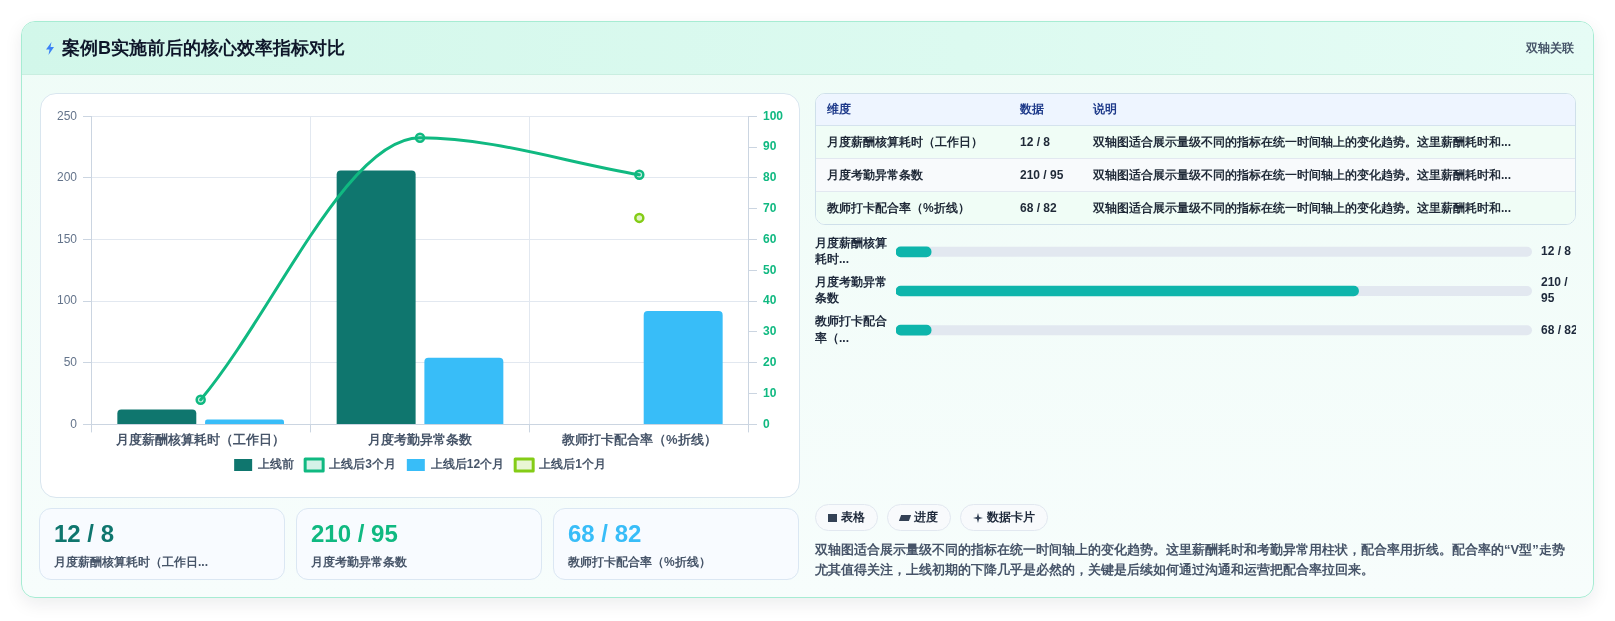 This screenshot has width=1615, height=621. Describe the element at coordinates (1550, 48) in the screenshot. I see `text: 双轴关联` at that location.